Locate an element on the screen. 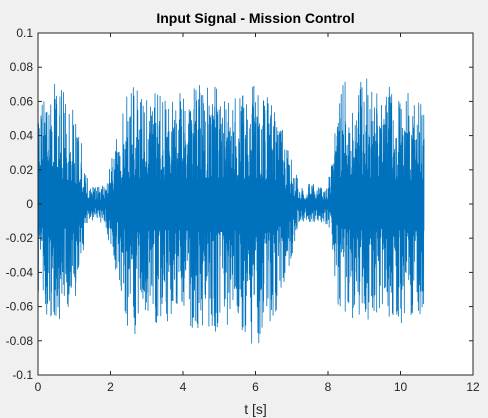 This screenshot has width=488, height=418. y-tick-label: 0.02 is located at coordinates (22, 170).